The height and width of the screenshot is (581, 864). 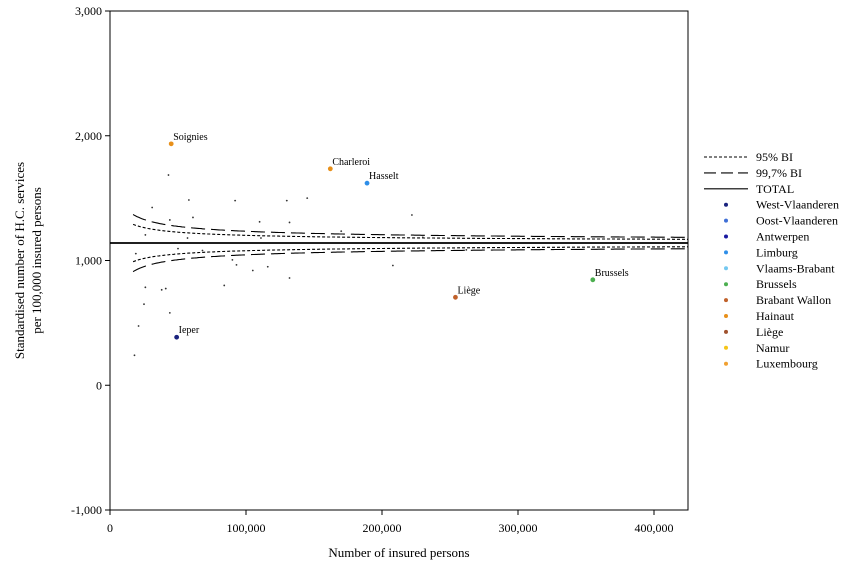 I want to click on labeled-point-brussels, so click(x=593, y=280).